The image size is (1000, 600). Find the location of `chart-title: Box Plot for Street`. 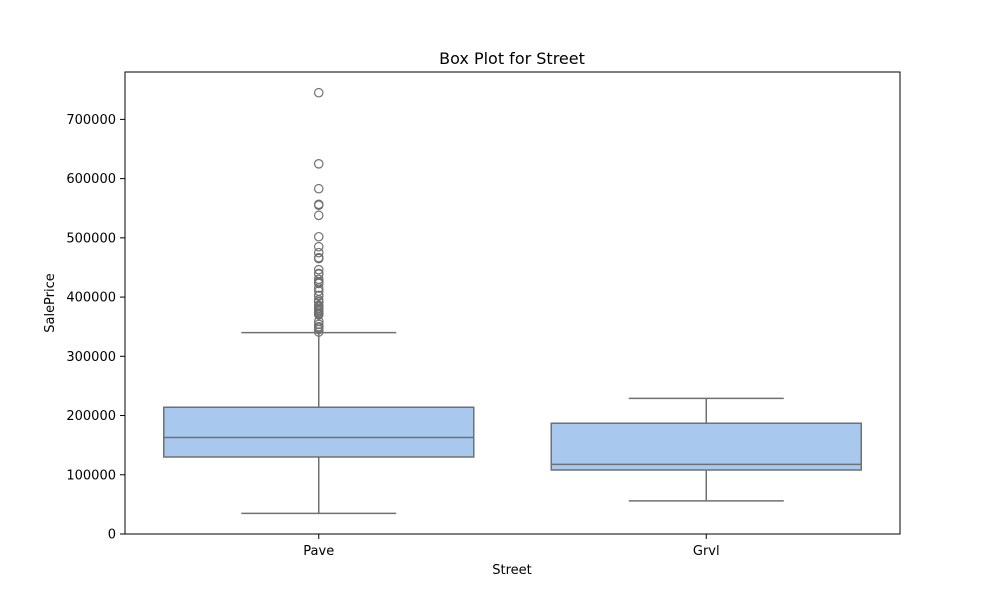

chart-title: Box Plot for Street is located at coordinates (512, 58).